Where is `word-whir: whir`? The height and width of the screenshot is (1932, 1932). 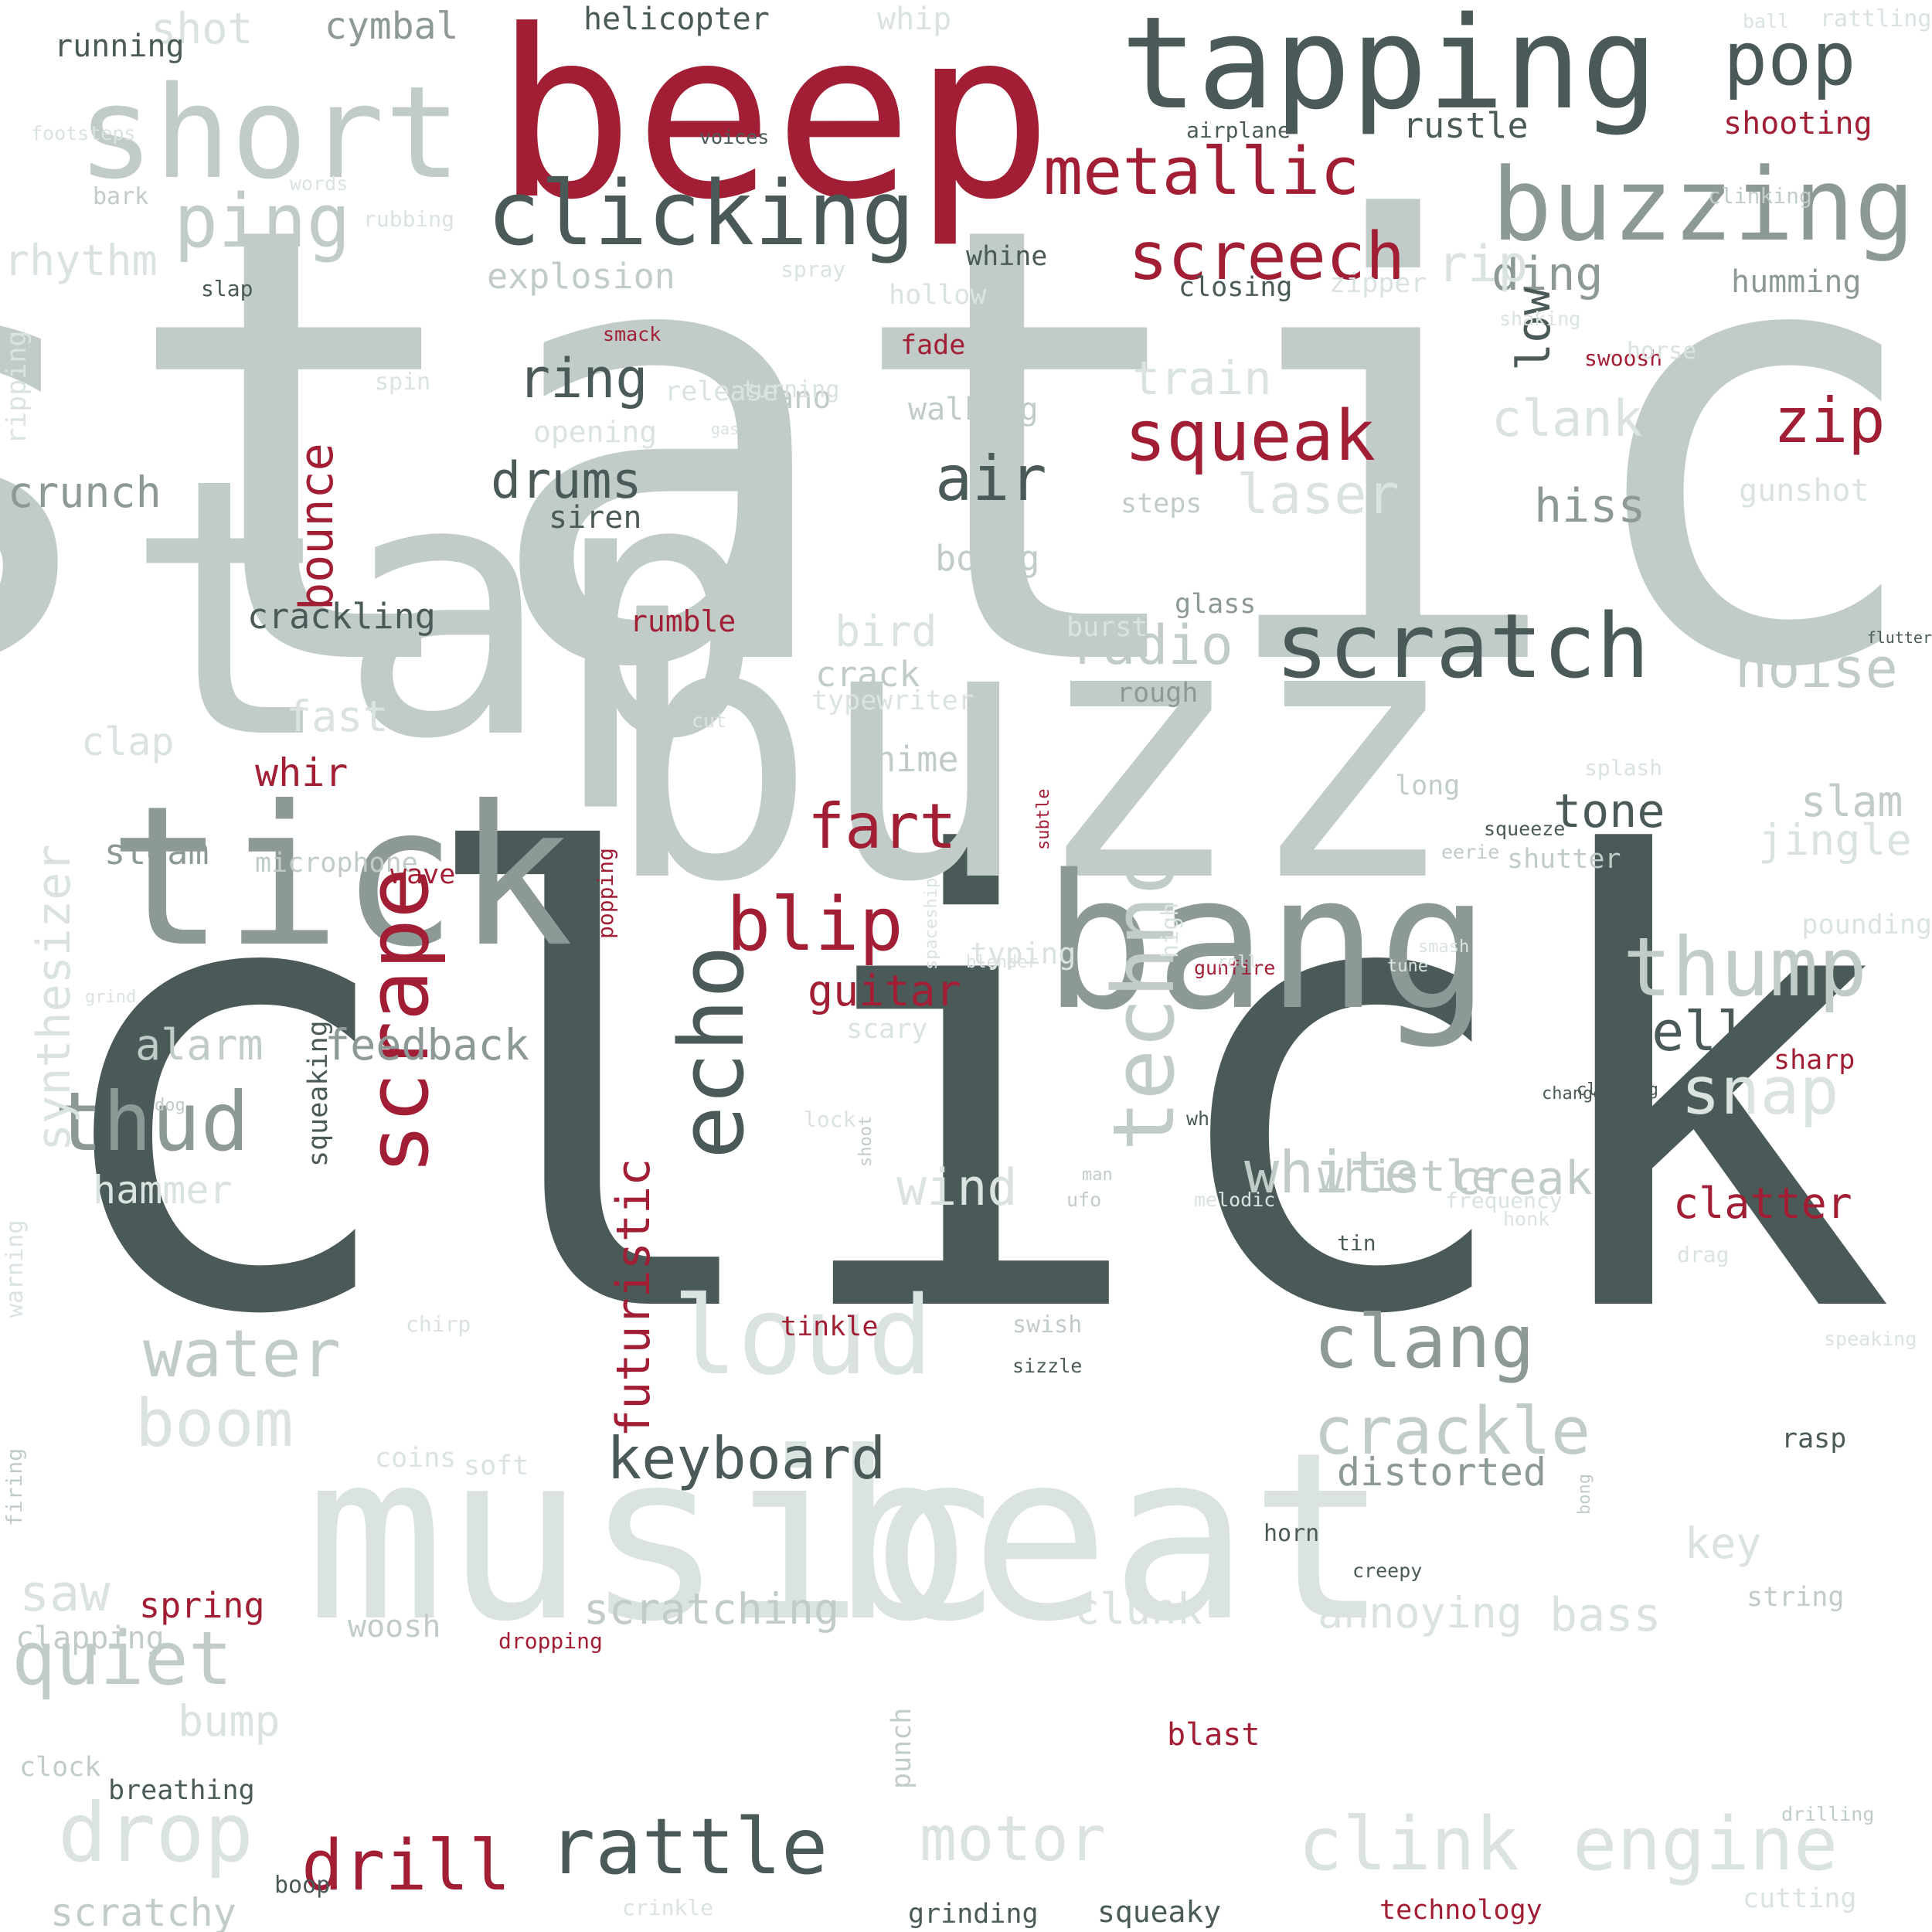 word-whir: whir is located at coordinates (302, 773).